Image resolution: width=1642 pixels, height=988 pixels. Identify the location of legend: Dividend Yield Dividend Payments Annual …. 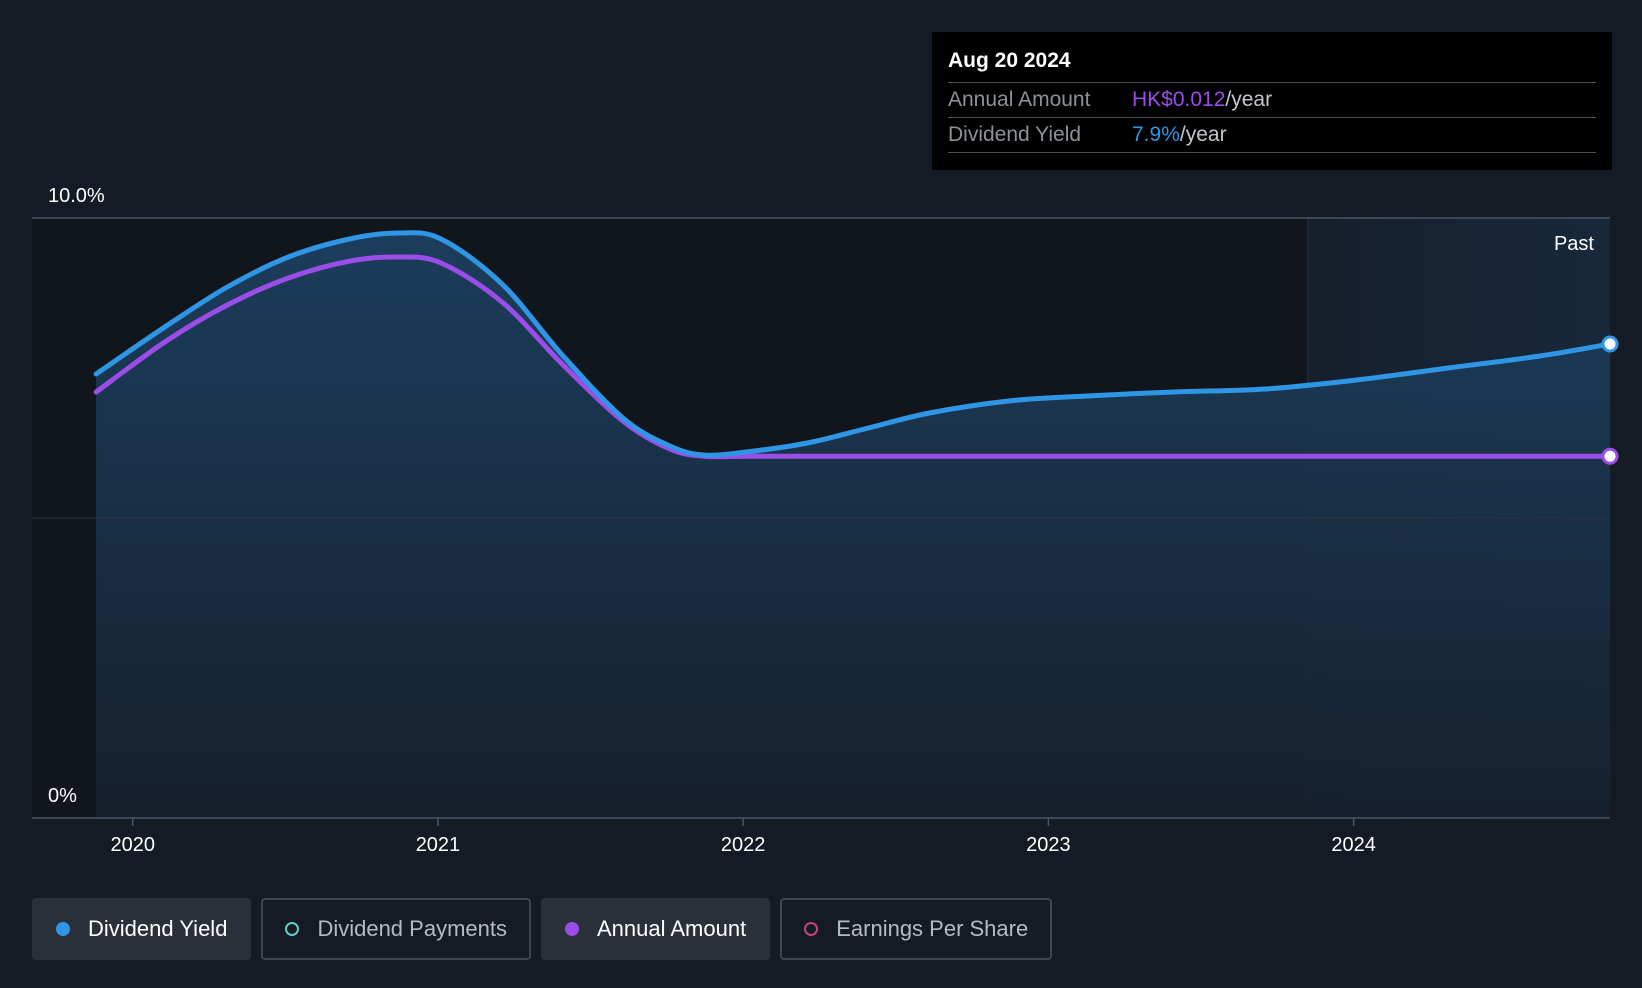
(542, 929).